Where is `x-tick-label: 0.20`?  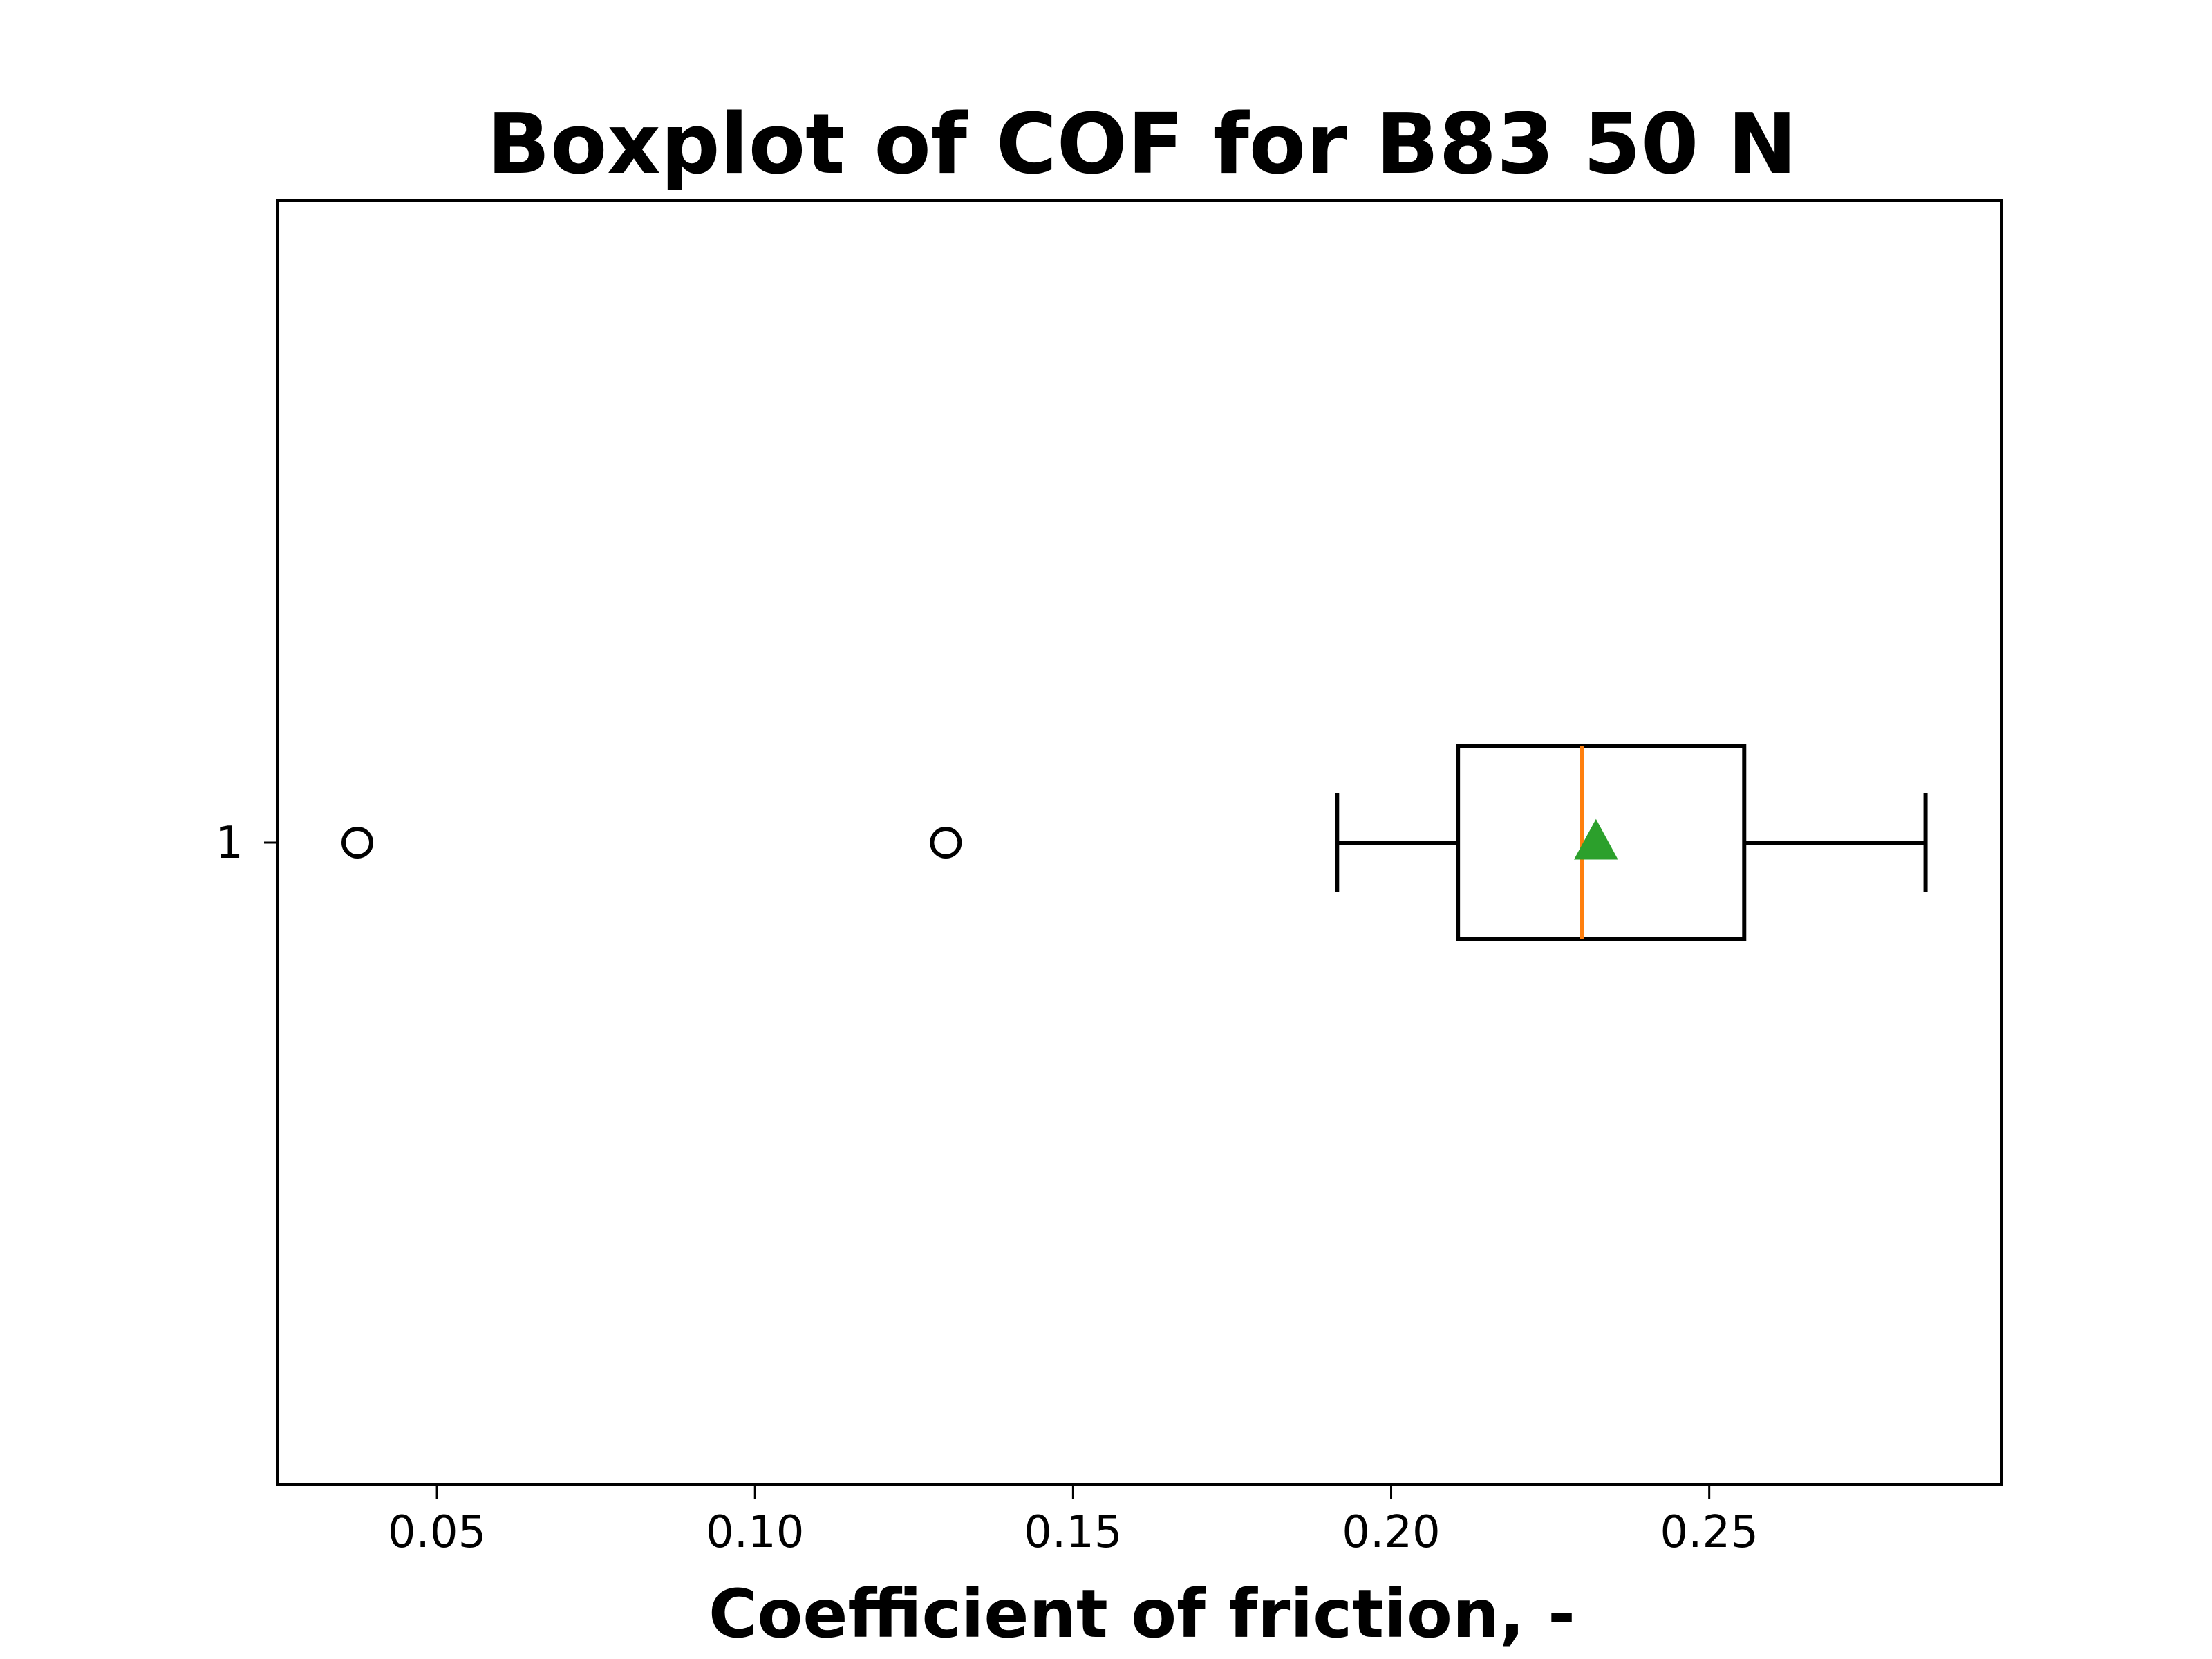 x-tick-label: 0.20 is located at coordinates (1391, 1532).